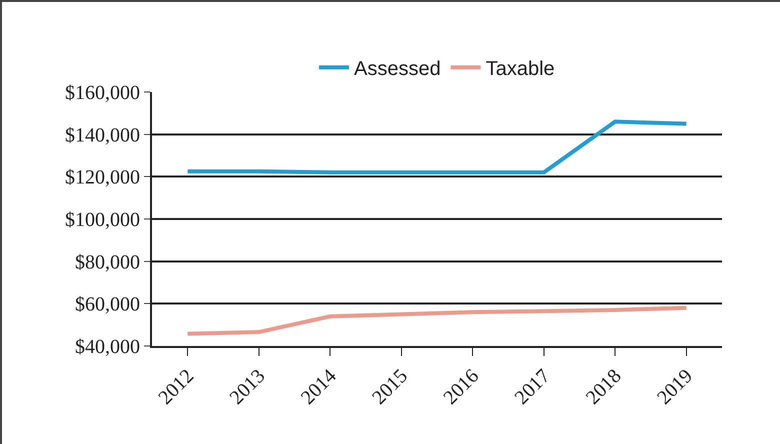  What do you see at coordinates (107, 347) in the screenshot?
I see `y-tick-label: $40,000` at bounding box center [107, 347].